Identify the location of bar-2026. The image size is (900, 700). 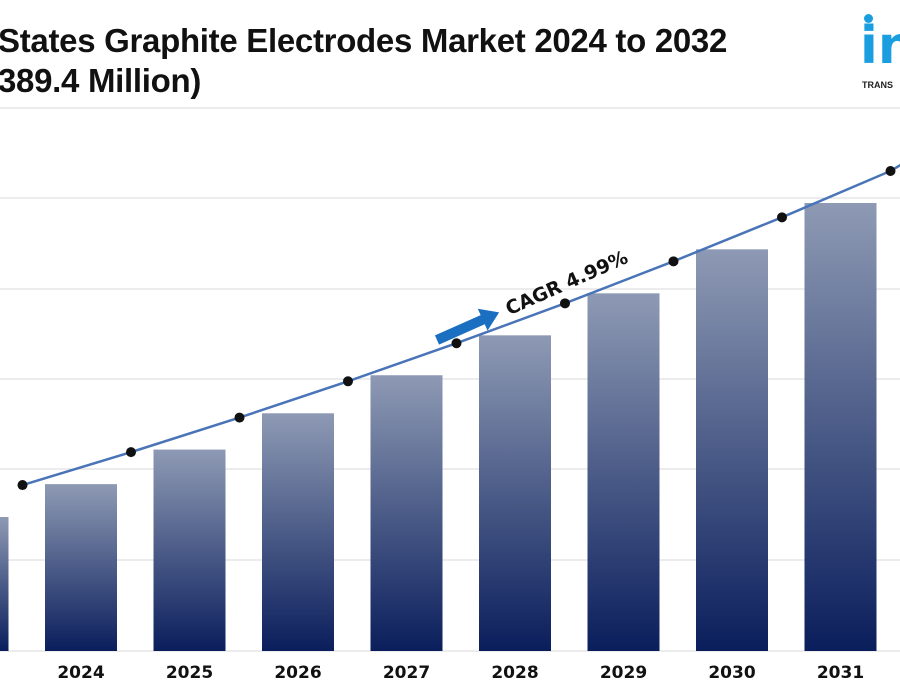
(298, 532).